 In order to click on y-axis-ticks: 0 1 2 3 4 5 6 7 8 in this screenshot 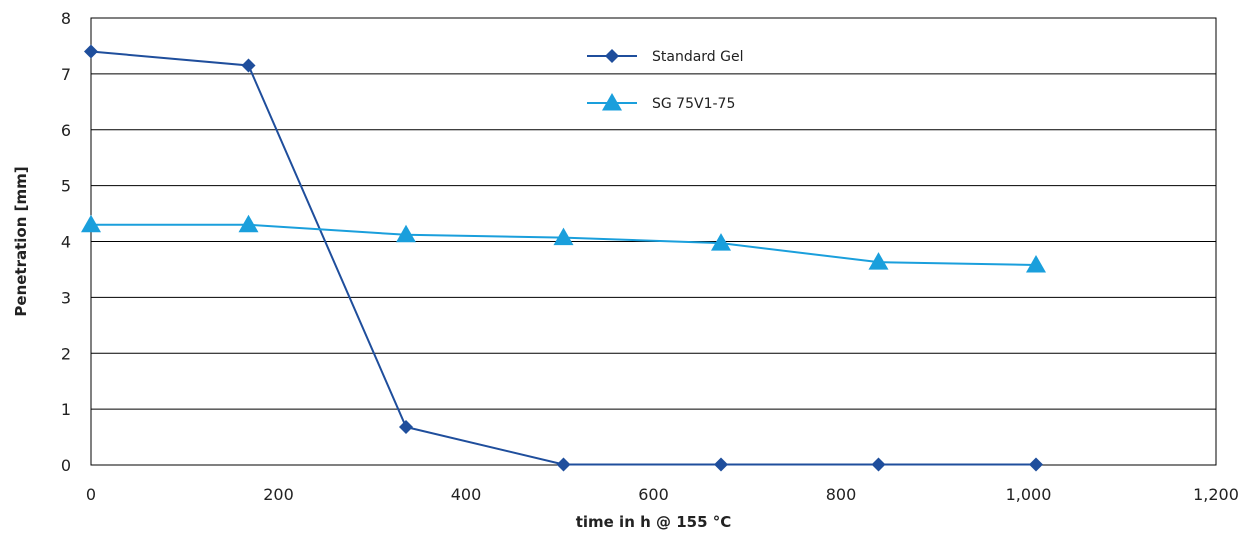, I will do `click(66, 242)`.